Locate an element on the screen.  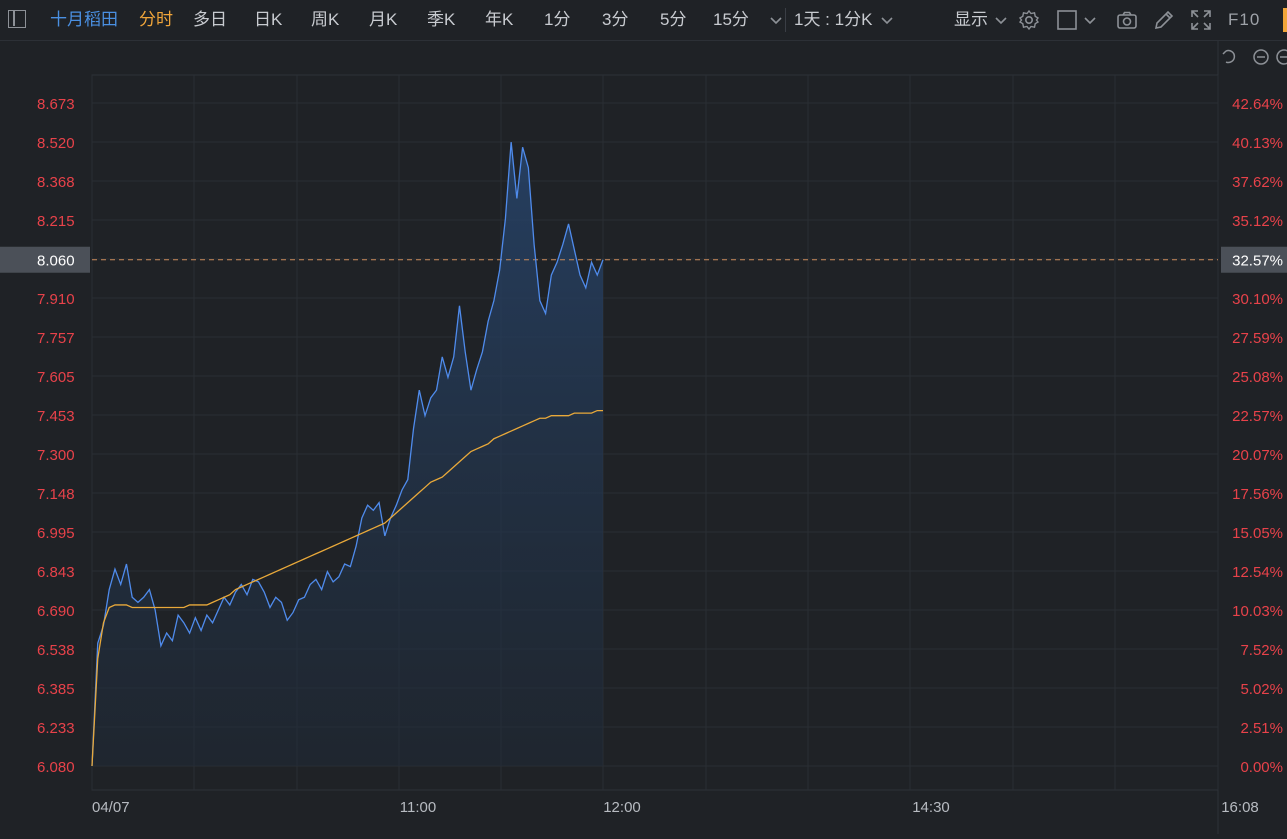
stock-name: 十月稻田 is located at coordinates (84, 19).